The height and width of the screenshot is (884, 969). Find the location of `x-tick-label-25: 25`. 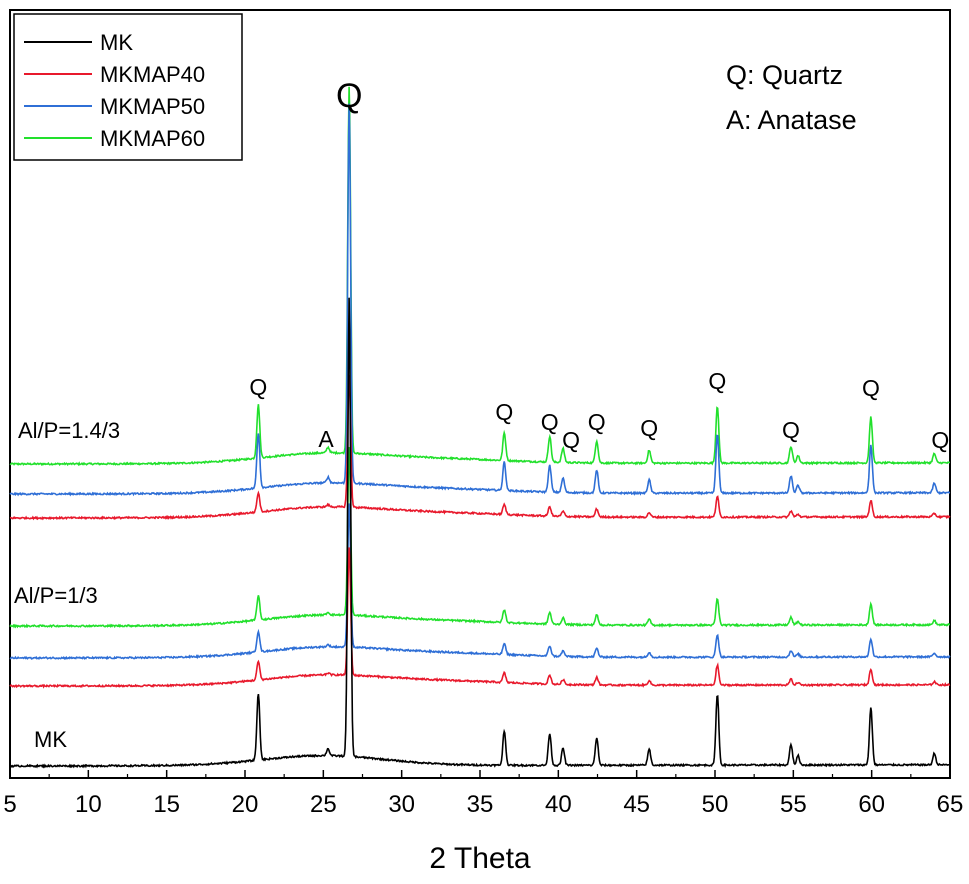

x-tick-label-25: 25 is located at coordinates (323, 804).